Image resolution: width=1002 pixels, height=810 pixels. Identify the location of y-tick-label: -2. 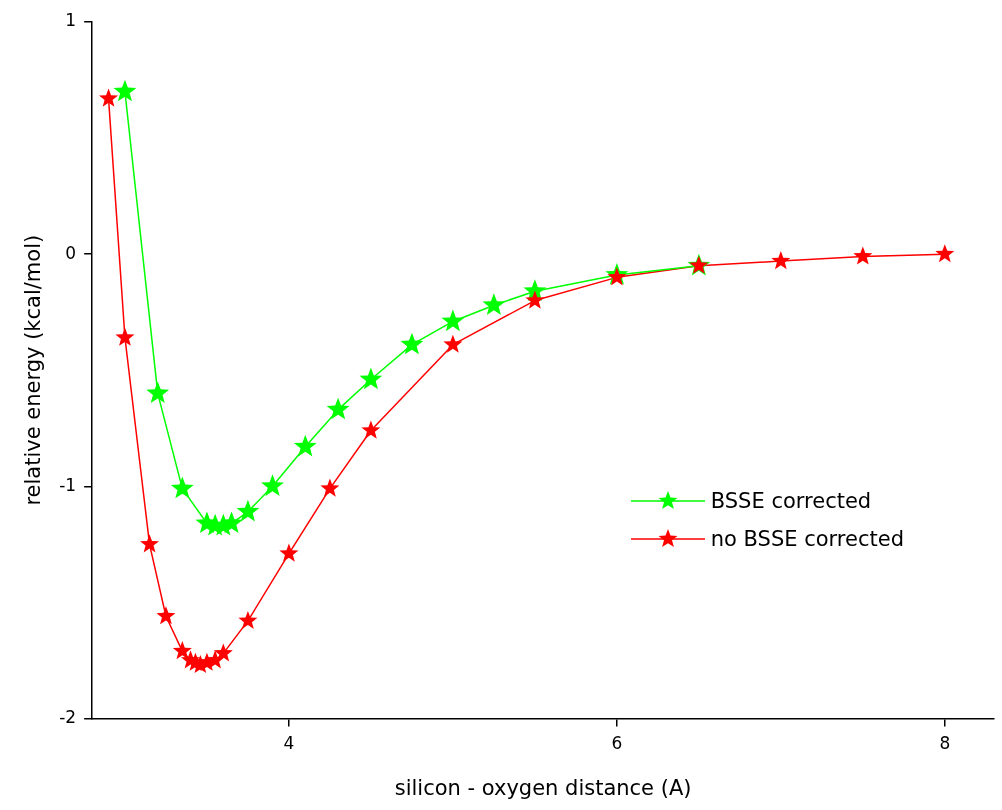
(68, 716).